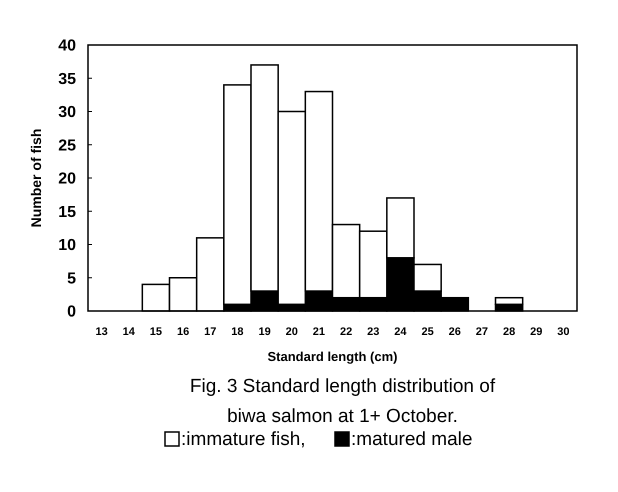  Describe the element at coordinates (373, 332) in the screenshot. I see `x-tick-label: 23` at that location.